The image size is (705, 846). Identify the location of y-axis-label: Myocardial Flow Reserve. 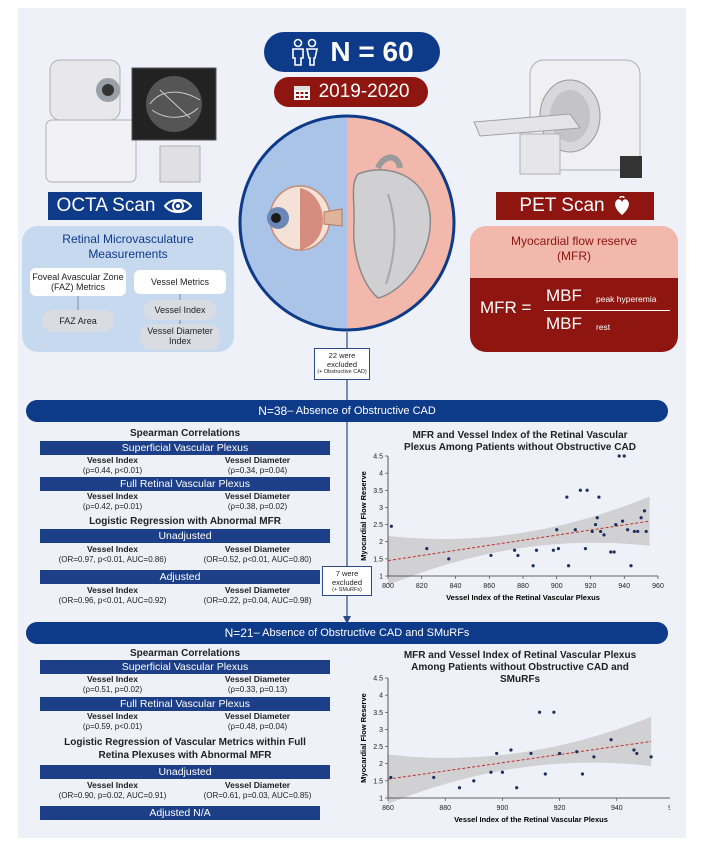
(363, 738).